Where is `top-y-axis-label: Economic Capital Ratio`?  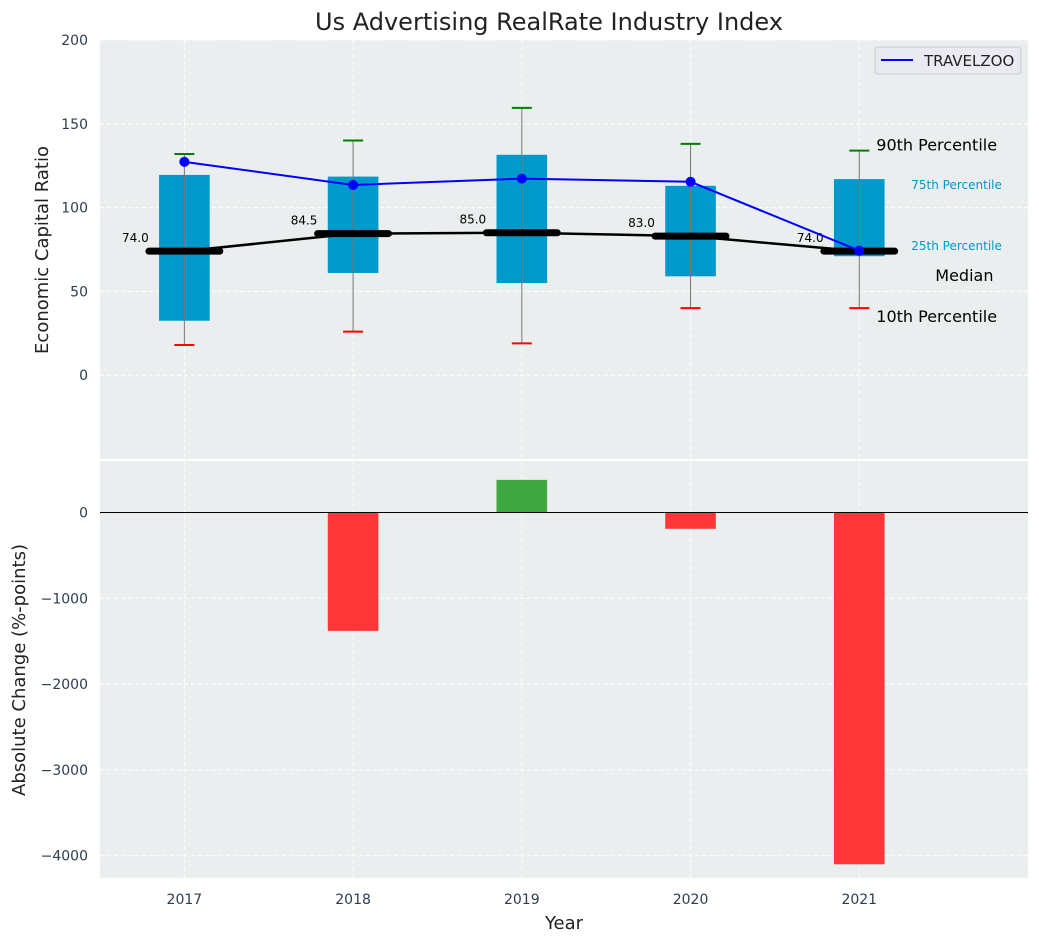 top-y-axis-label: Economic Capital Ratio is located at coordinates (42, 250).